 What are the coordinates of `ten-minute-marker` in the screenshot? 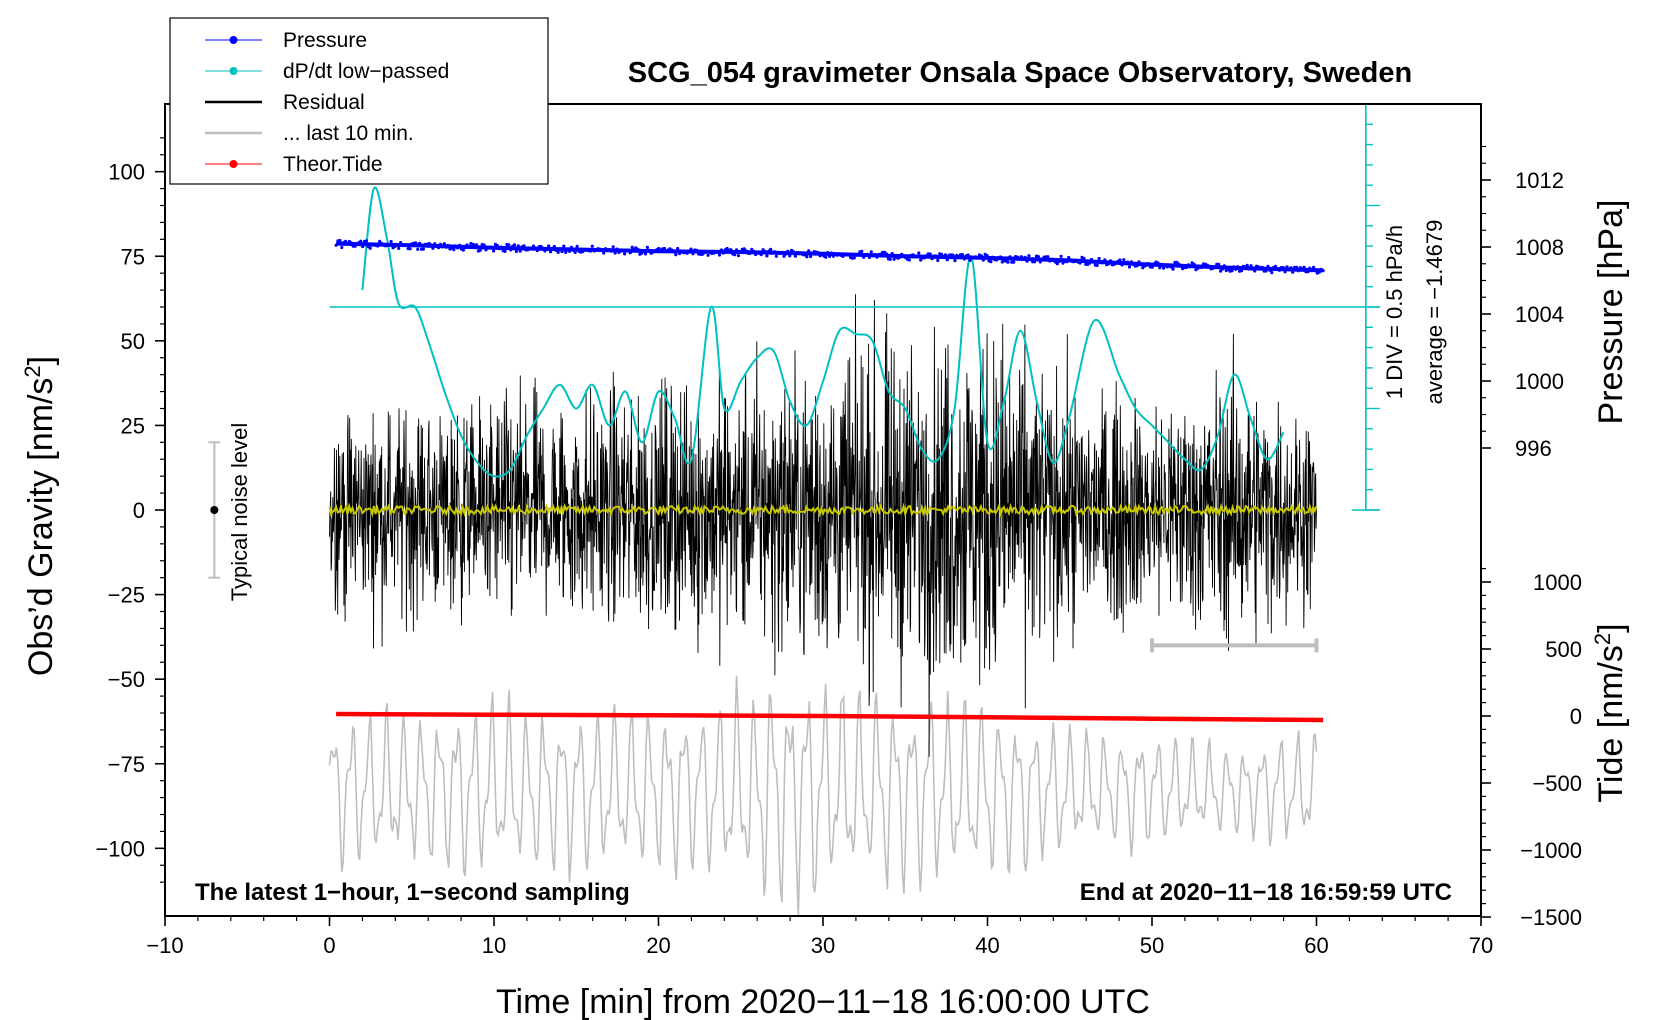 It's located at (1234, 645).